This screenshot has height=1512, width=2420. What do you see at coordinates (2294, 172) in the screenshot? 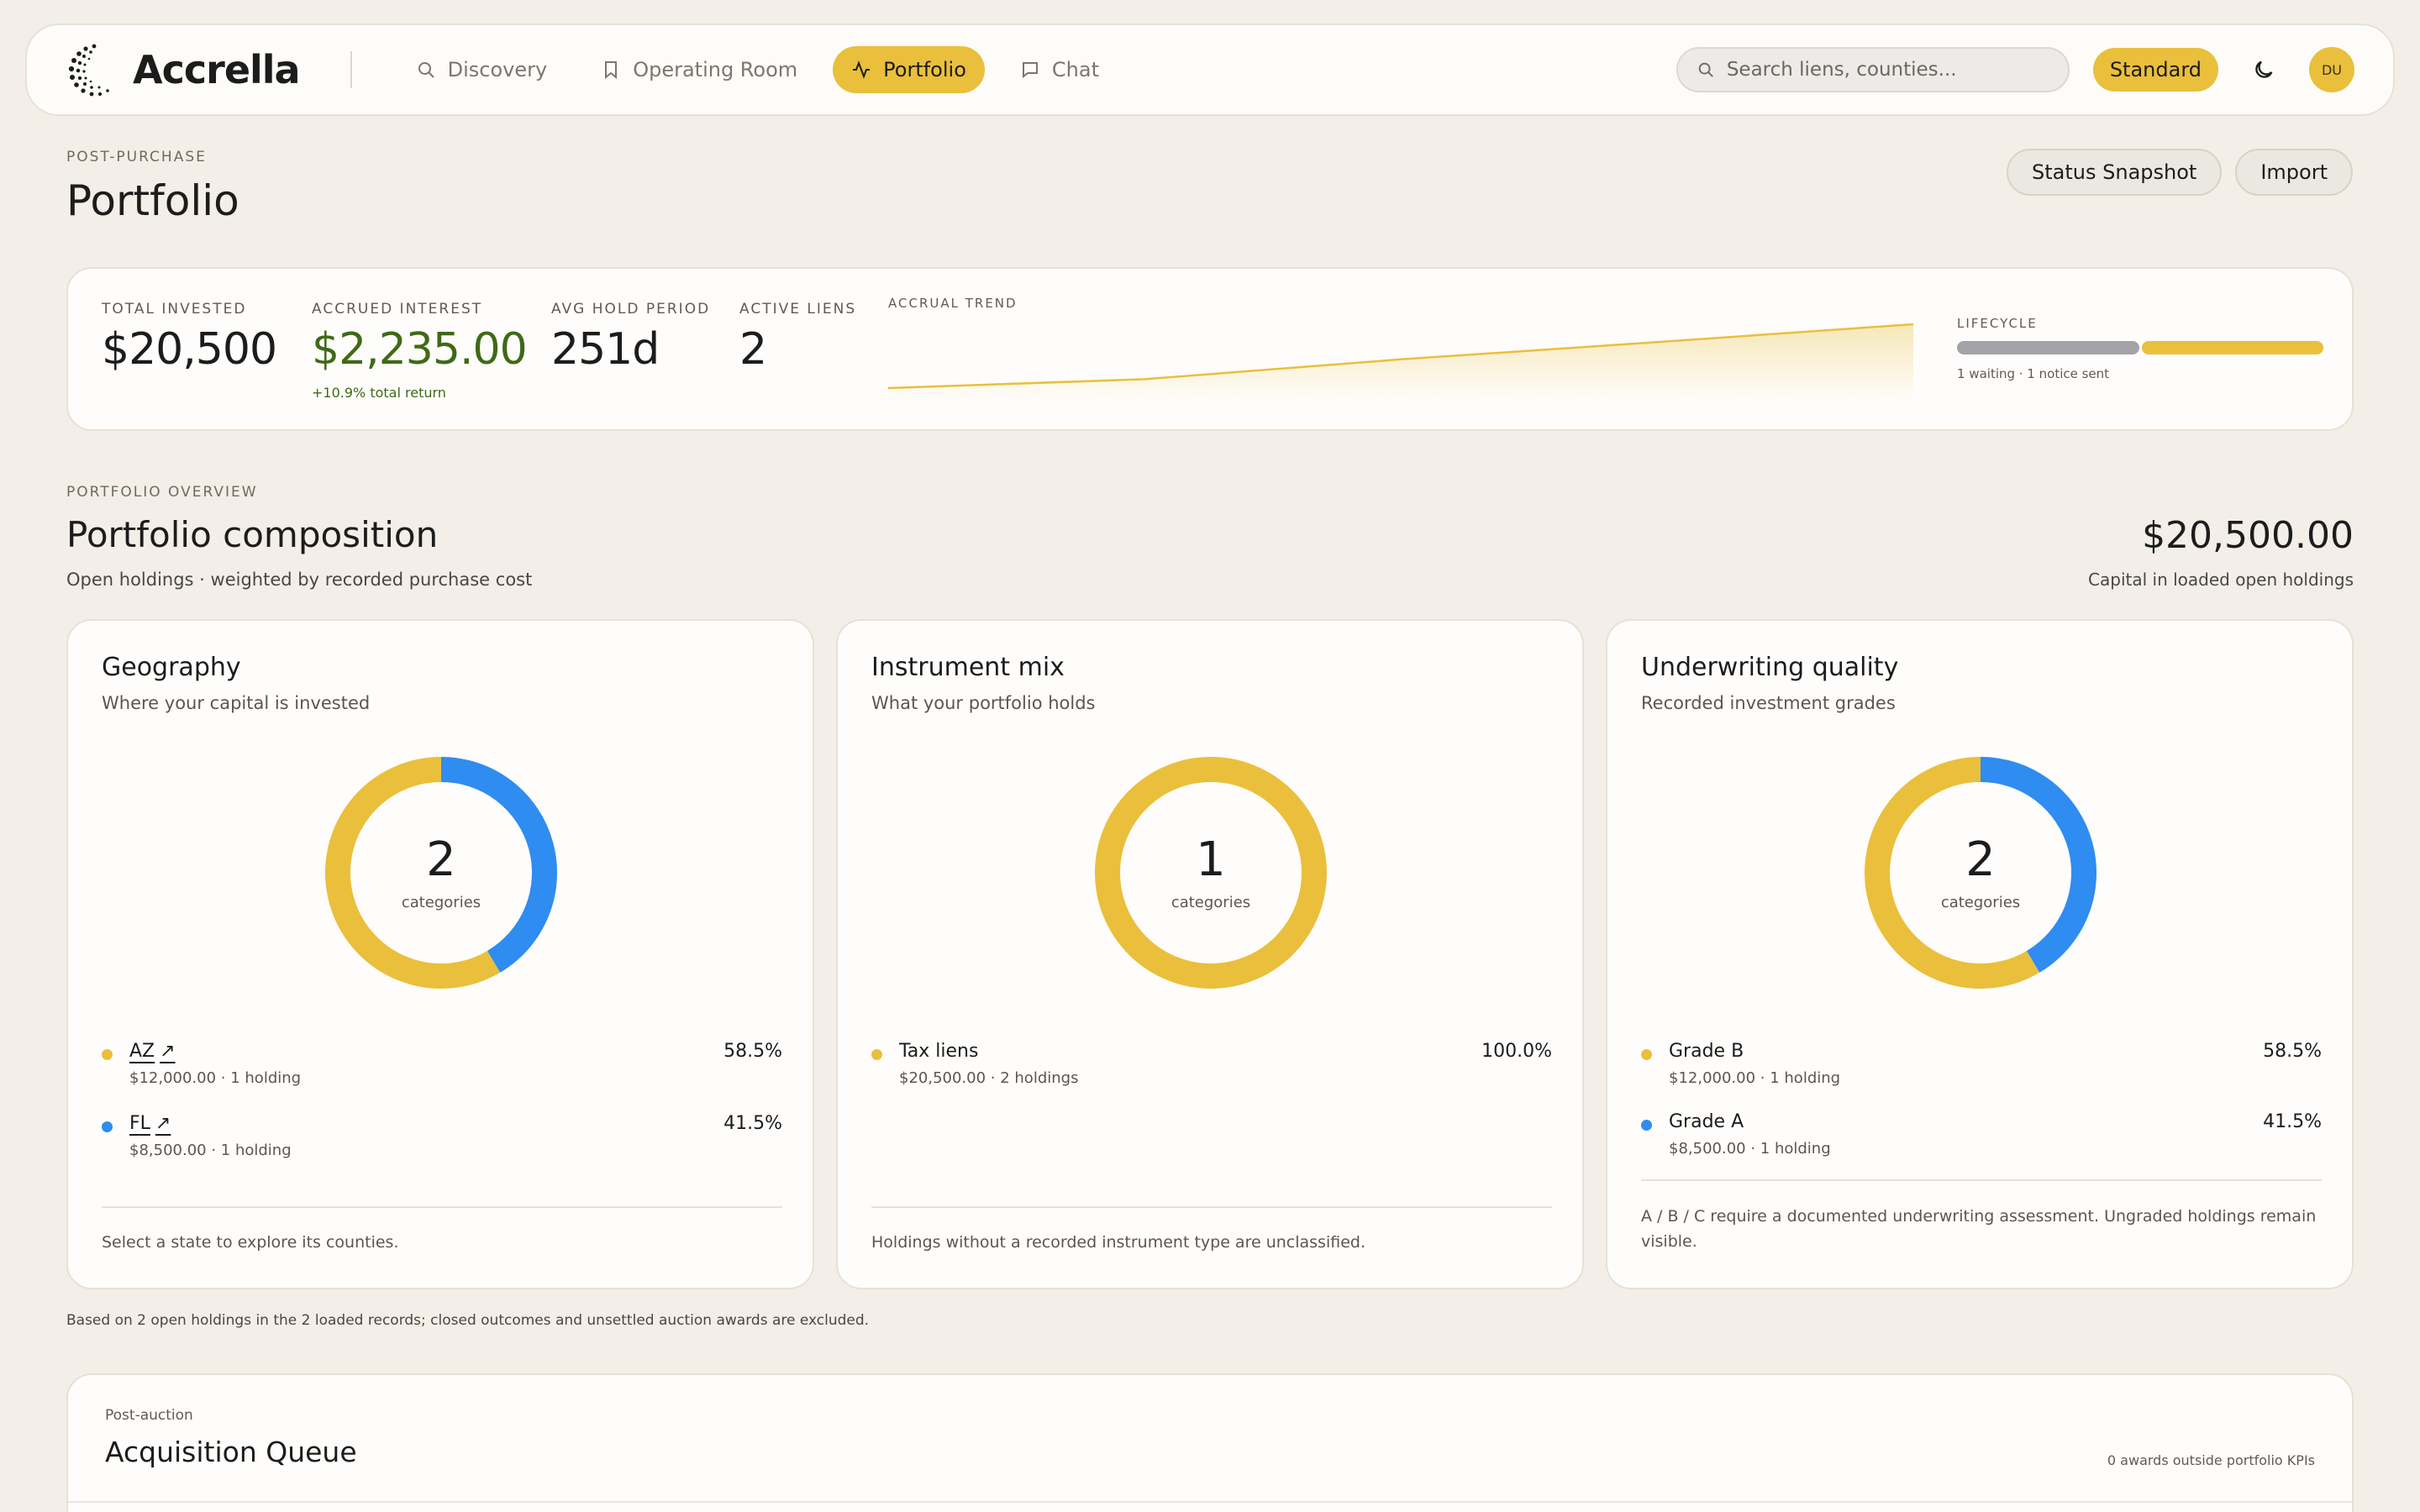
I see `import-button: Import` at bounding box center [2294, 172].